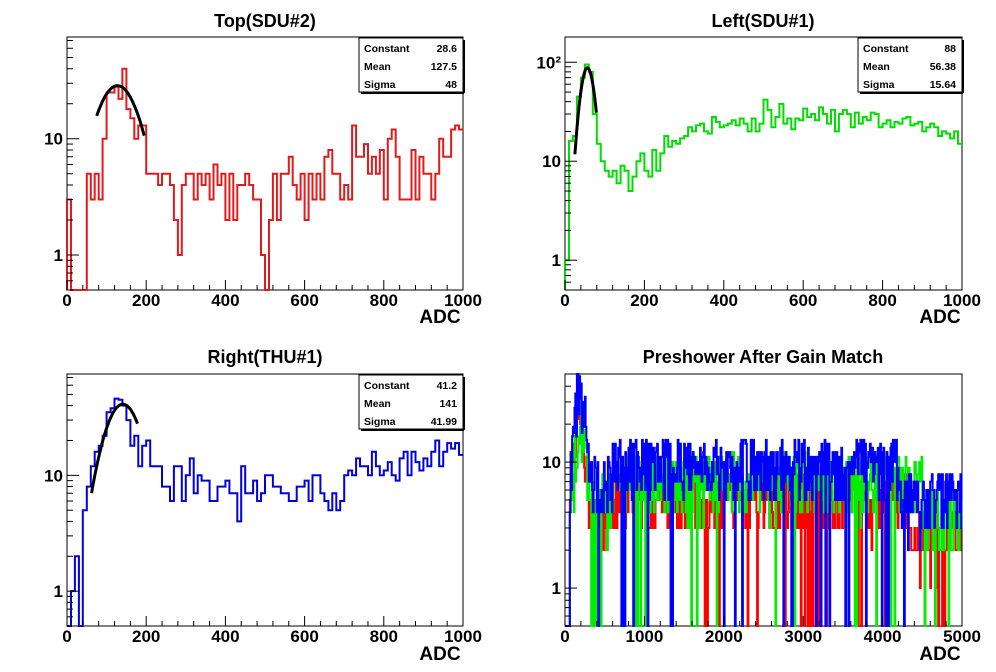 The image size is (996, 672). What do you see at coordinates (447, 386) in the screenshot?
I see `stat-value: 41.2` at bounding box center [447, 386].